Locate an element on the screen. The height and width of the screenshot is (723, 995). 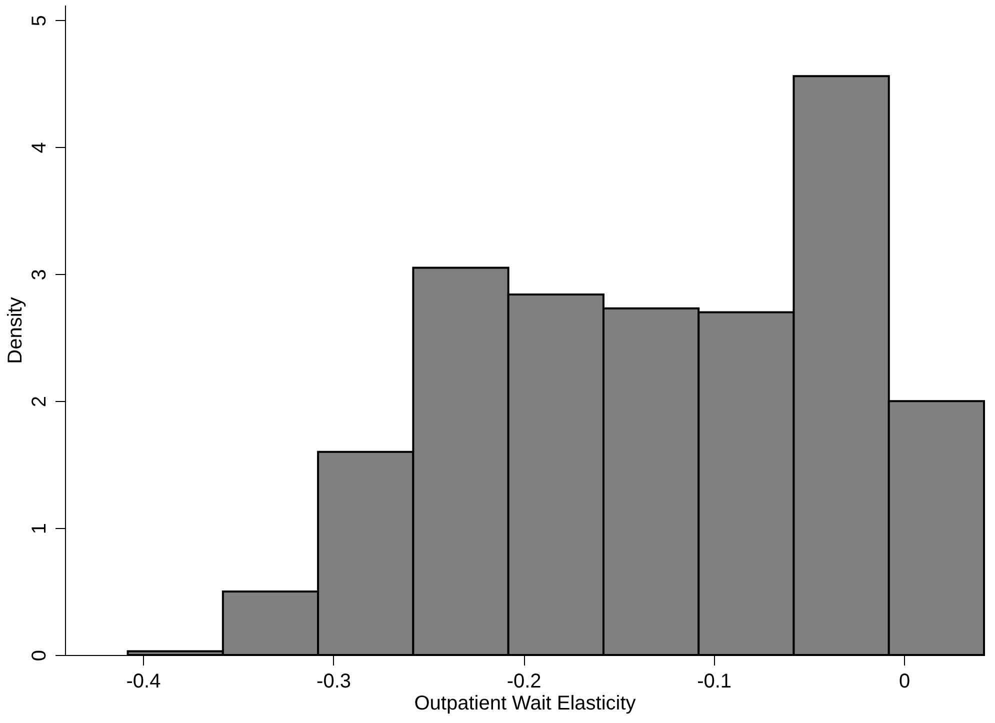
y-tick-label: 4 is located at coordinates (39, 148).